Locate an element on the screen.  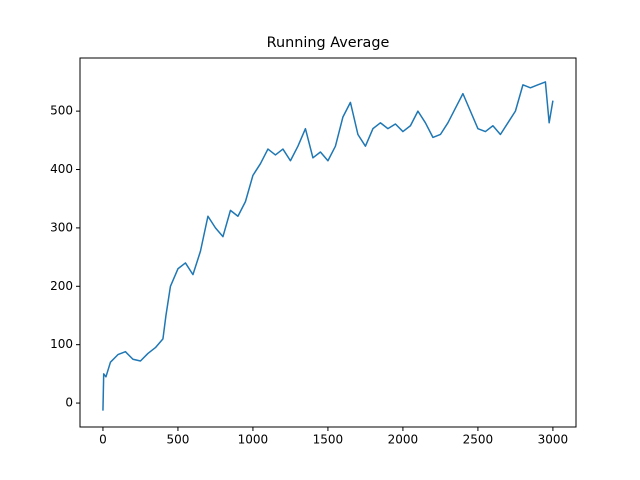
x-tick-label: 3000 is located at coordinates (553, 440).